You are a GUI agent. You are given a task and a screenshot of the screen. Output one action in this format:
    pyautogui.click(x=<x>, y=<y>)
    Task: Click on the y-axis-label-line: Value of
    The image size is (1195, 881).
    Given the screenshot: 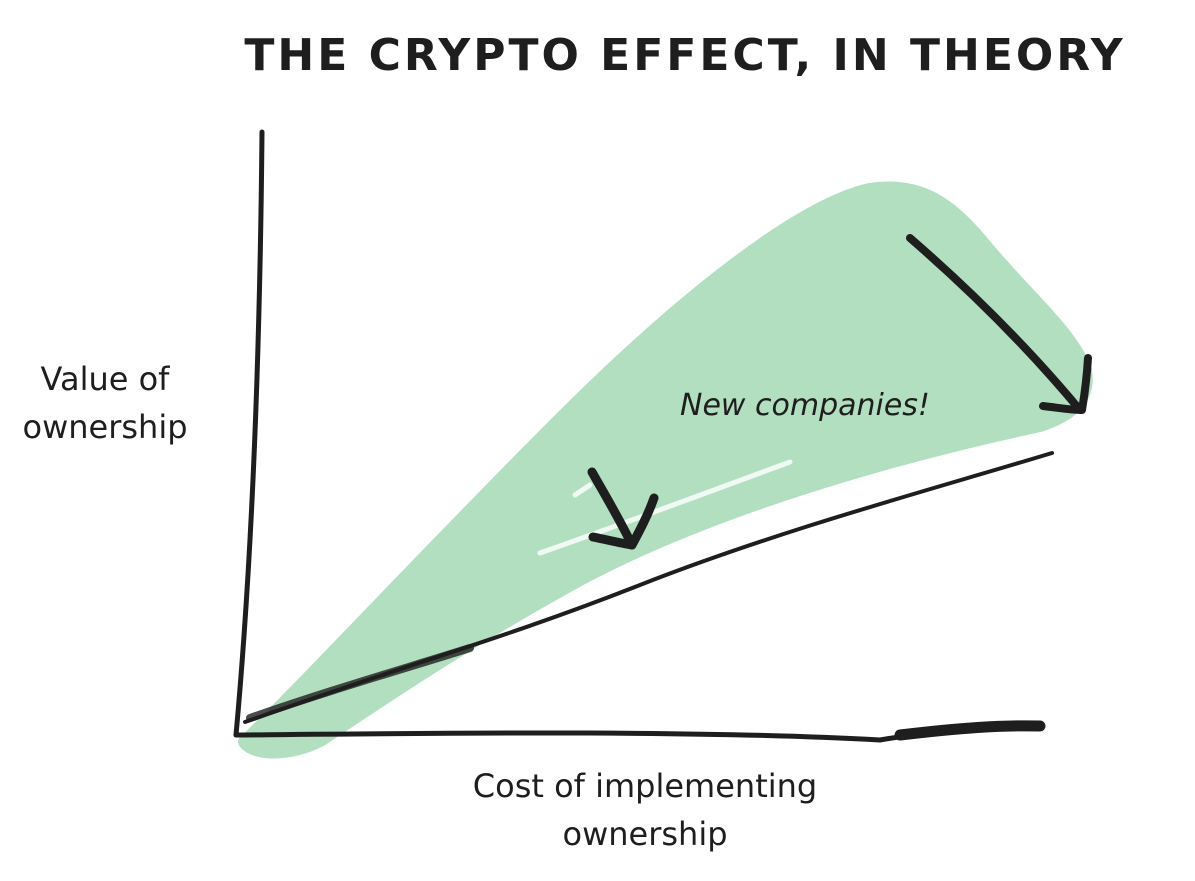 What is the action you would take?
    pyautogui.click(x=106, y=379)
    